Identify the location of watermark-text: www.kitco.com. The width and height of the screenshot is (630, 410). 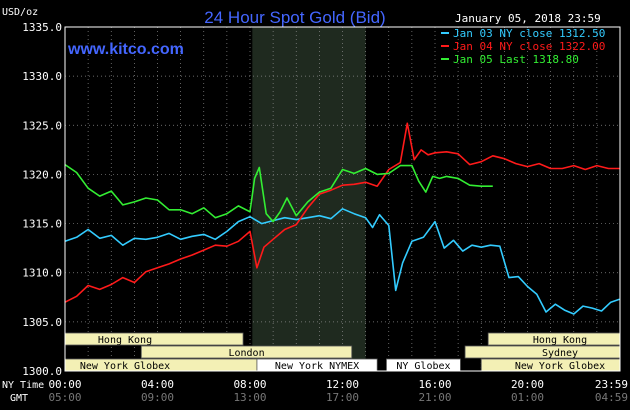
(125, 49).